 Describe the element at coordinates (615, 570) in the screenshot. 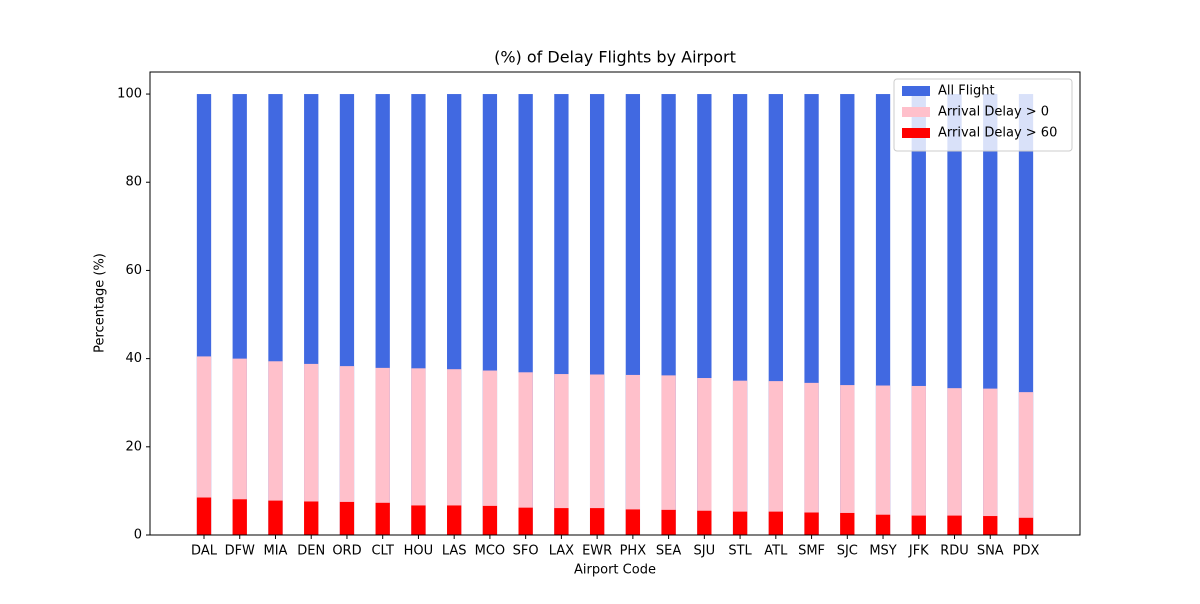

I see `x-axis-label: Airport Code` at that location.